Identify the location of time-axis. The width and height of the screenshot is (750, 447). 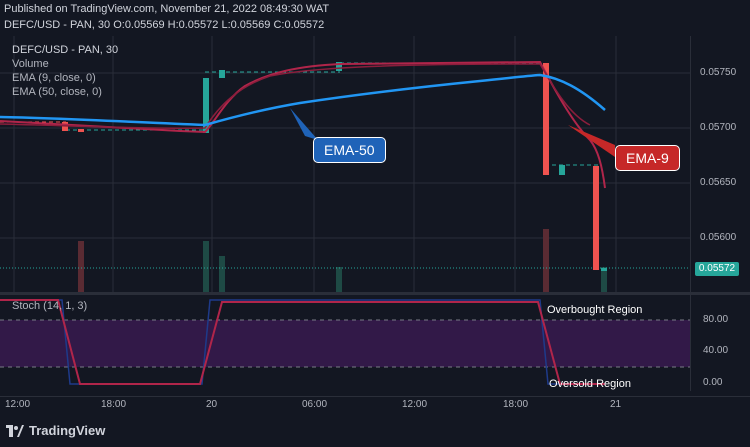
(375, 393).